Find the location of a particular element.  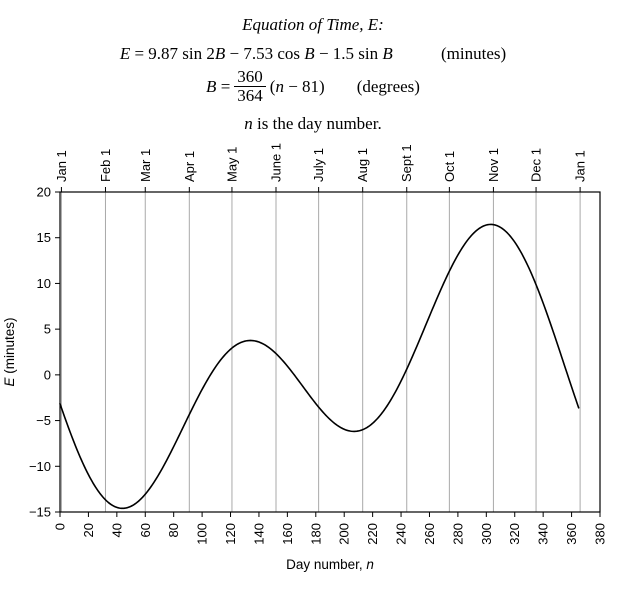

x-tick-label: 240 is located at coordinates (401, 534).